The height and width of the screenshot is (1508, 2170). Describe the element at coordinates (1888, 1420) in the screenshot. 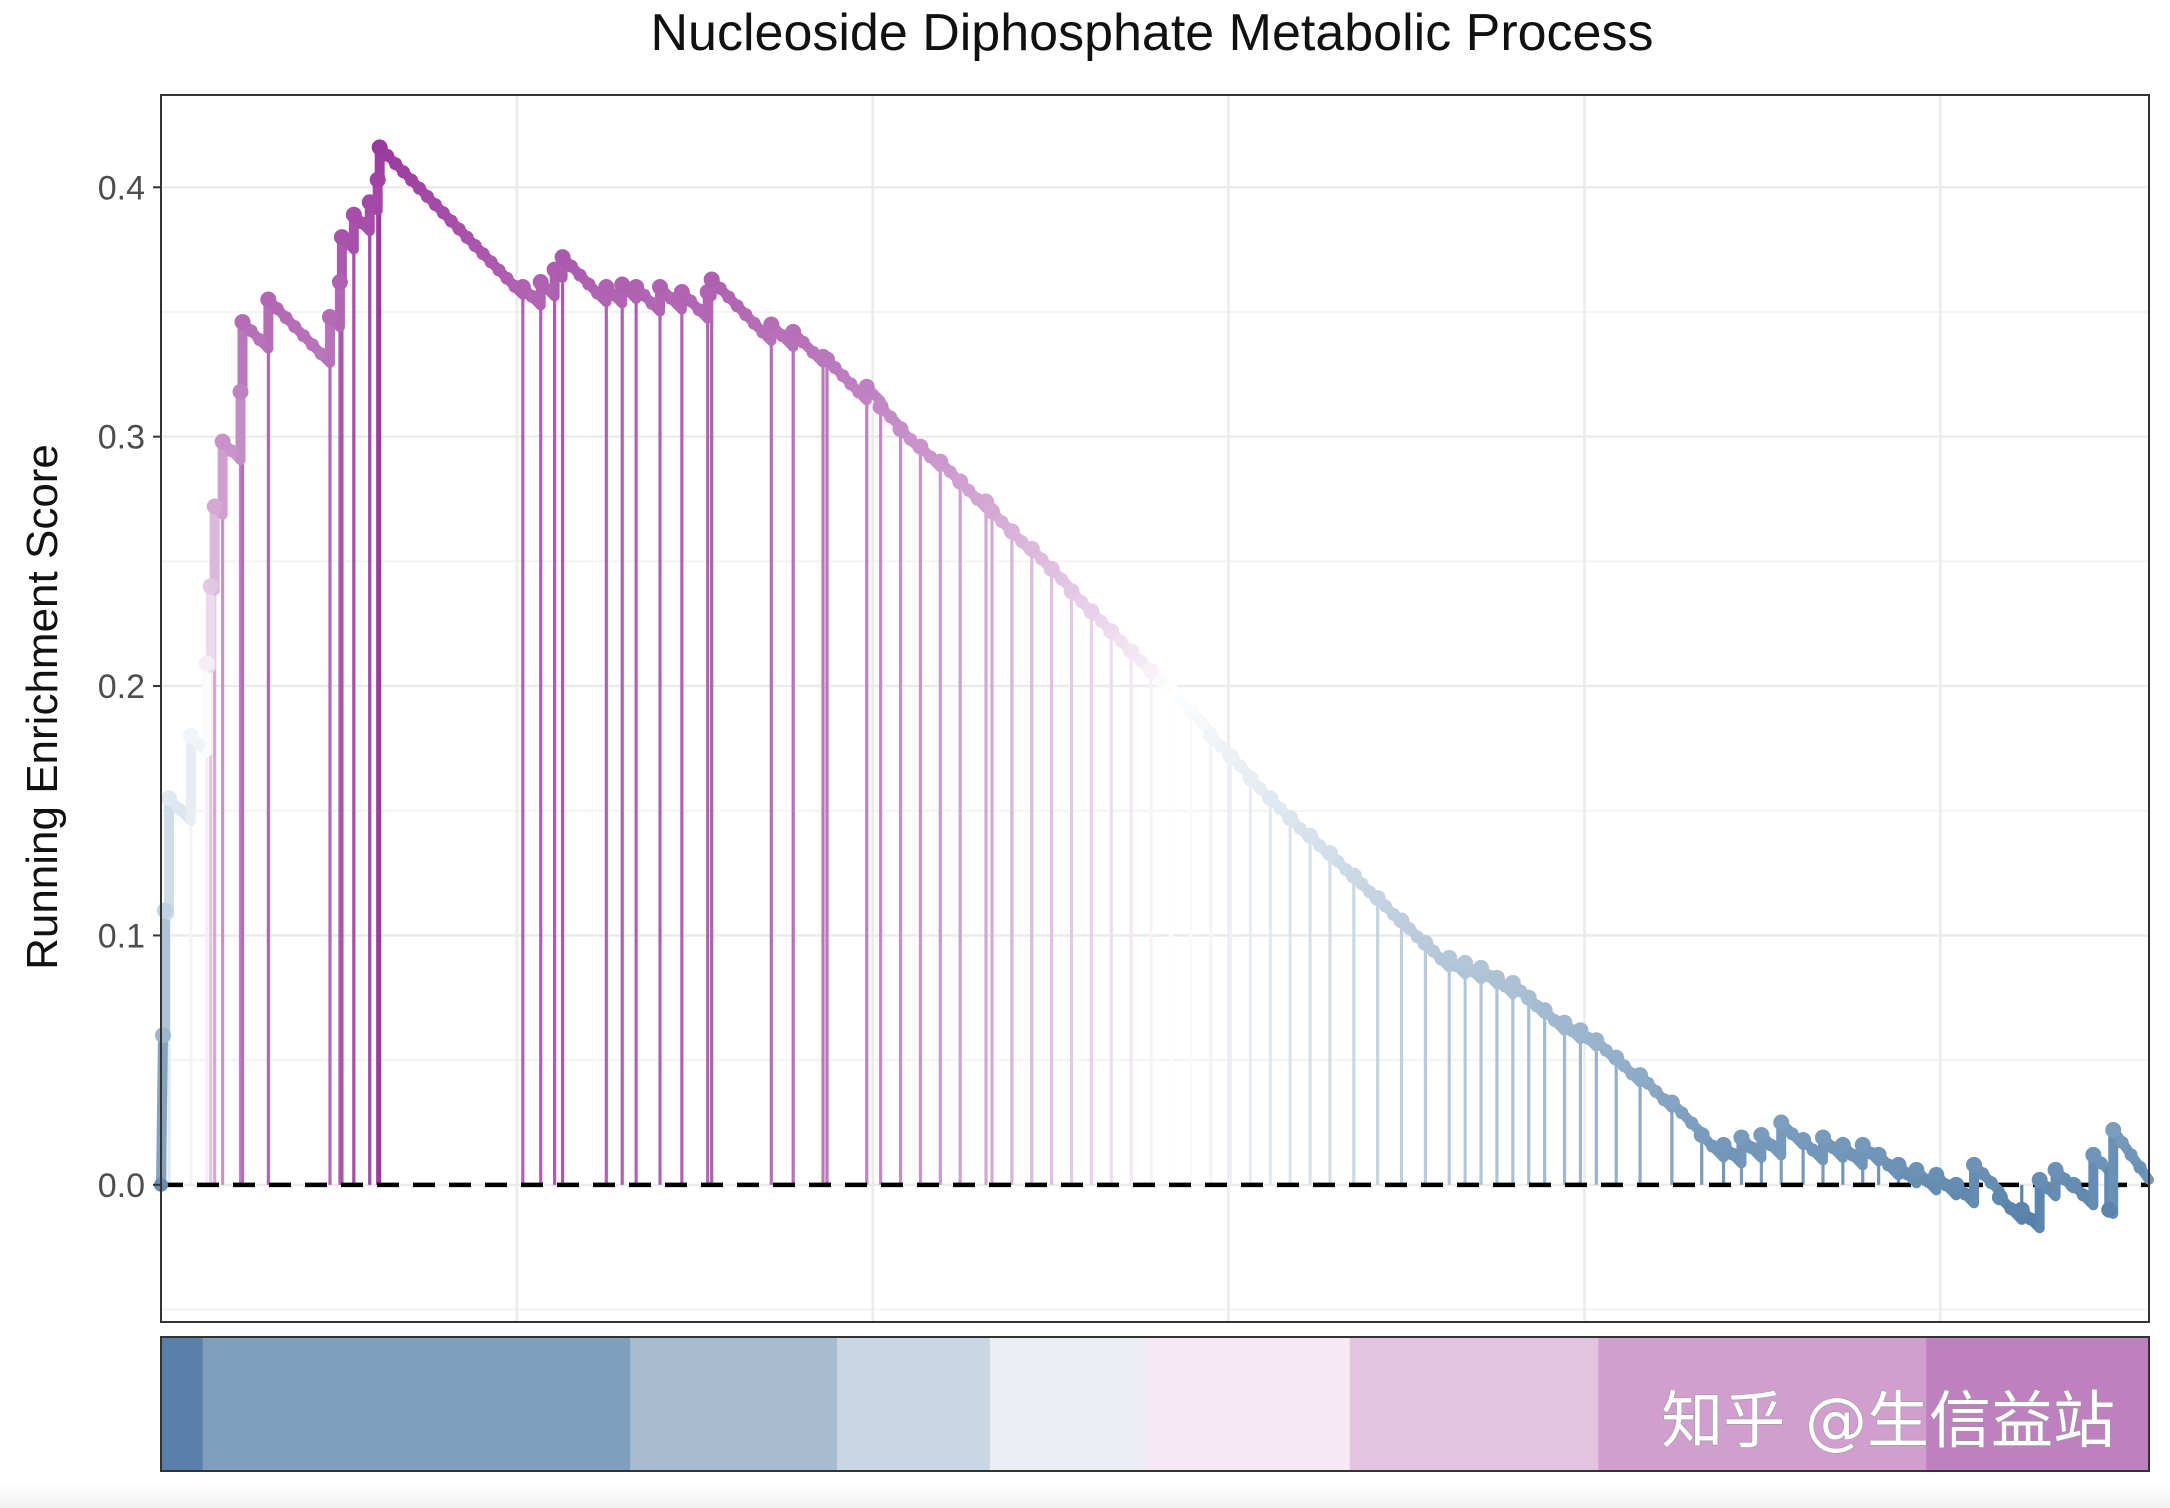

I see `watermark: 知乎 @生信益站` at that location.